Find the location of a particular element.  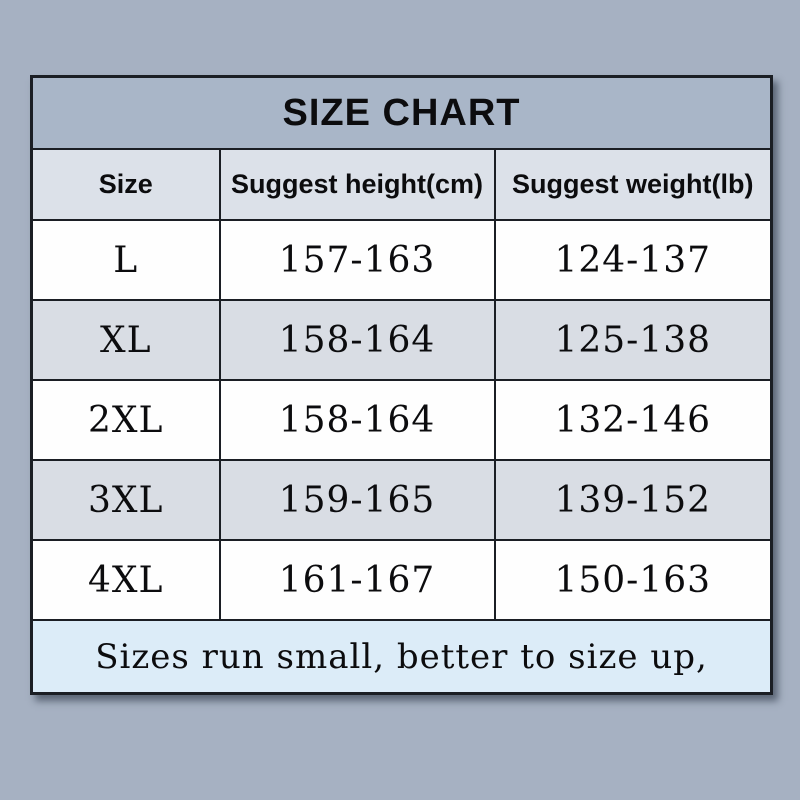

weight-cell: 124-137 is located at coordinates (633, 260).